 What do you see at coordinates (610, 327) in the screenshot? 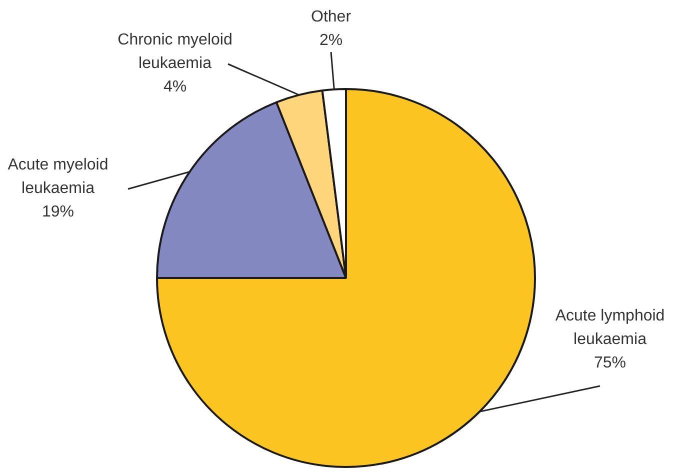
I see `slice-label: Acute lymphoid leukaemia` at bounding box center [610, 327].